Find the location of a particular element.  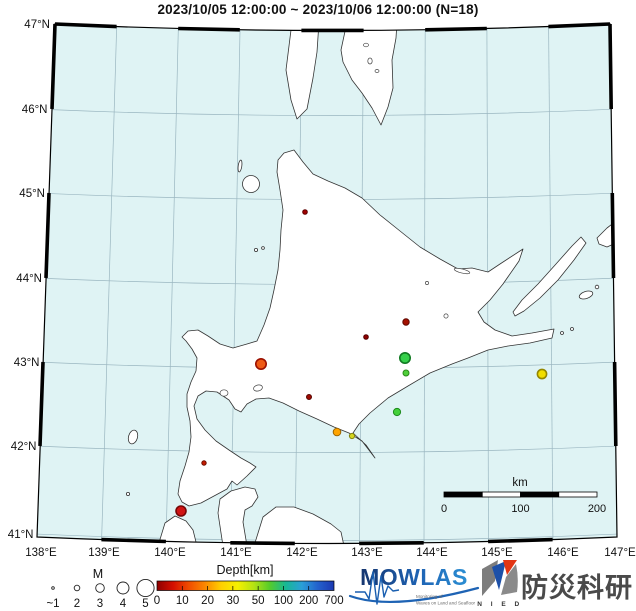

longitude-label: 144°E is located at coordinates (432, 553).